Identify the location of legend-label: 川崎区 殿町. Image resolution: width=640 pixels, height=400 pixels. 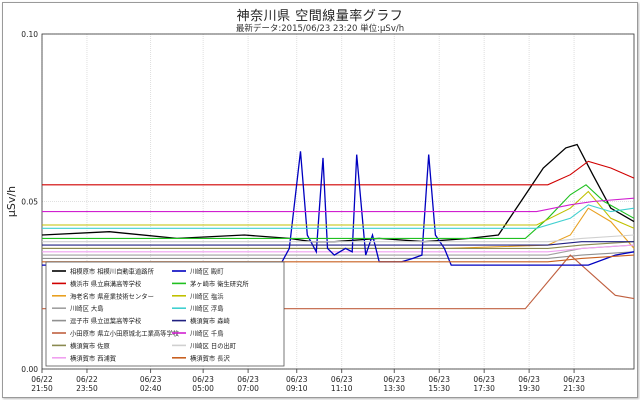
(207, 271).